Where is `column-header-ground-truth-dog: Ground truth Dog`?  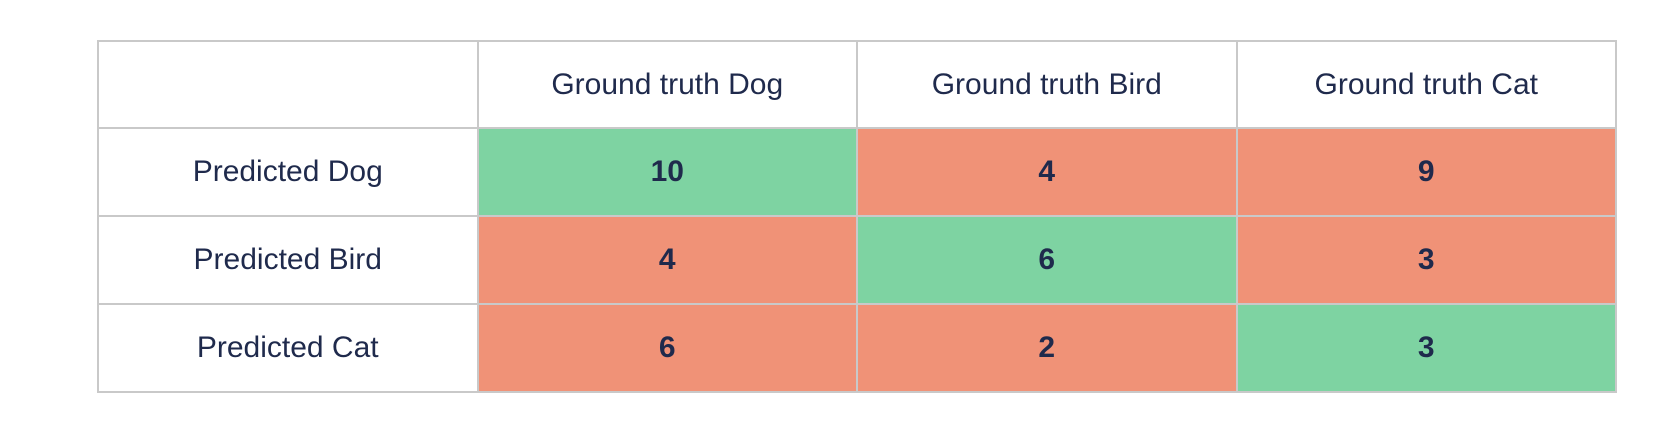
column-header-ground-truth-dog: Ground truth Dog is located at coordinates (667, 84).